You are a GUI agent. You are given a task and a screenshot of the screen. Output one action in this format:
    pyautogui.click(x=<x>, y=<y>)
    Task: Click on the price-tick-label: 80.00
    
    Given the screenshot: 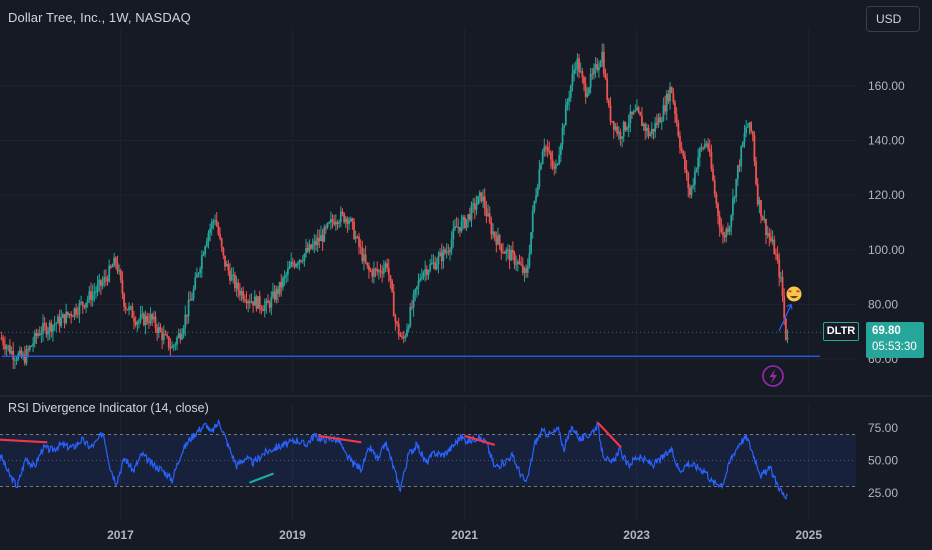 What is the action you would take?
    pyautogui.click(x=883, y=304)
    